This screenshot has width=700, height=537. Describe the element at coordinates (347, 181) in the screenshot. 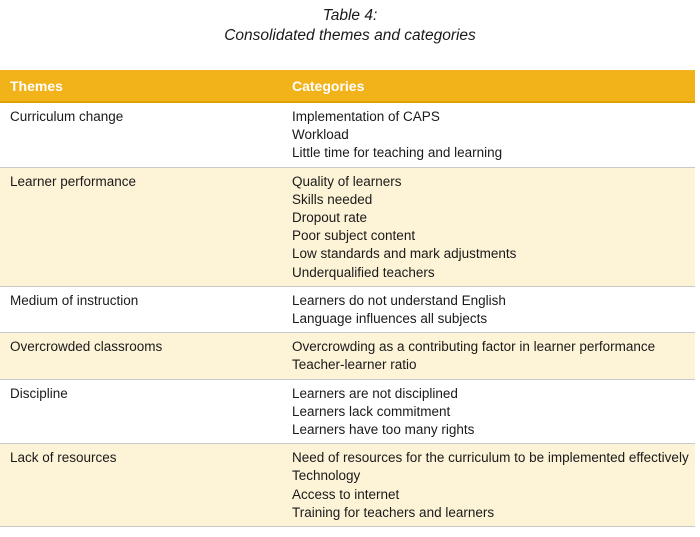

I see `category-item: Quality of learners` at that location.